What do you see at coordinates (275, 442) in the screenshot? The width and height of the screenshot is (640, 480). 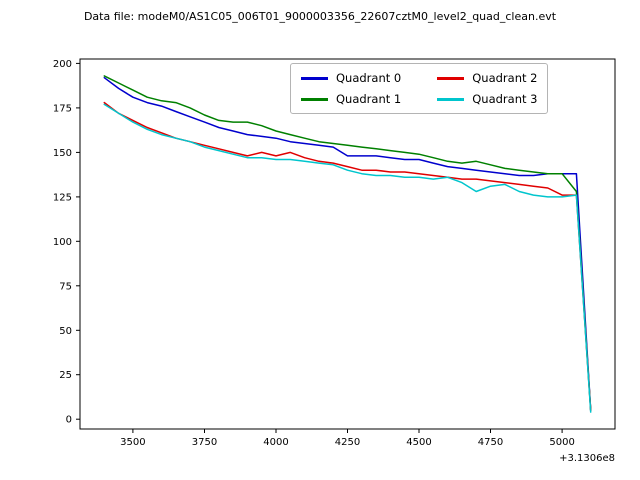 I see `svg-text: 4000` at bounding box center [275, 442].